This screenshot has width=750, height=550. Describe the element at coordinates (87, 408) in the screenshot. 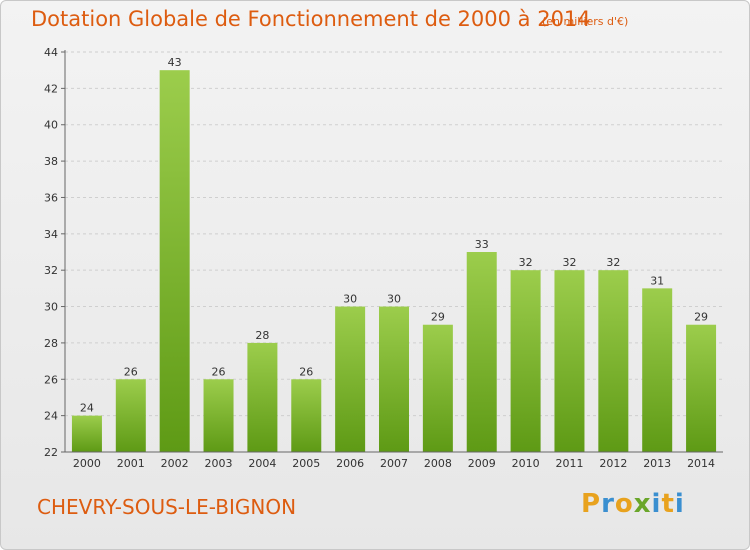

I see `value-label: 24` at that location.